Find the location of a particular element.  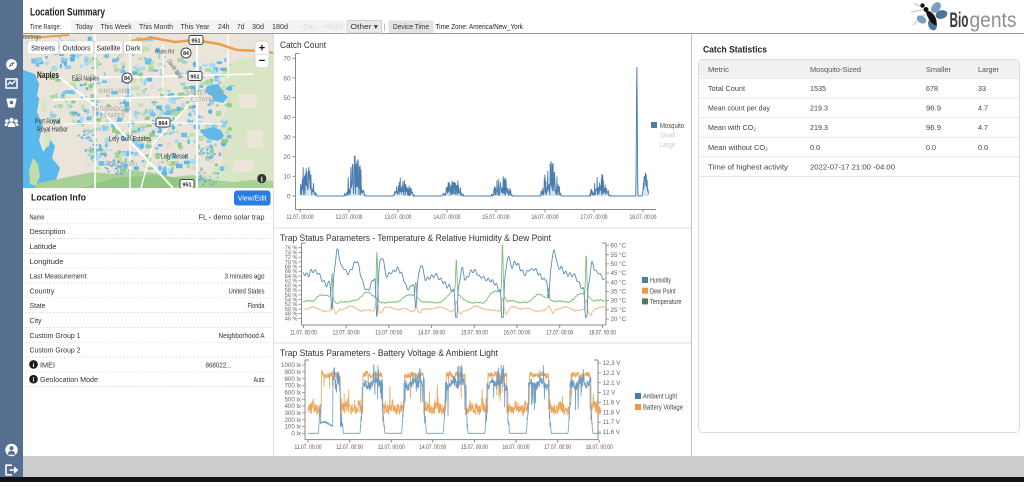

svg-text: 56 % is located at coordinates (291, 296).